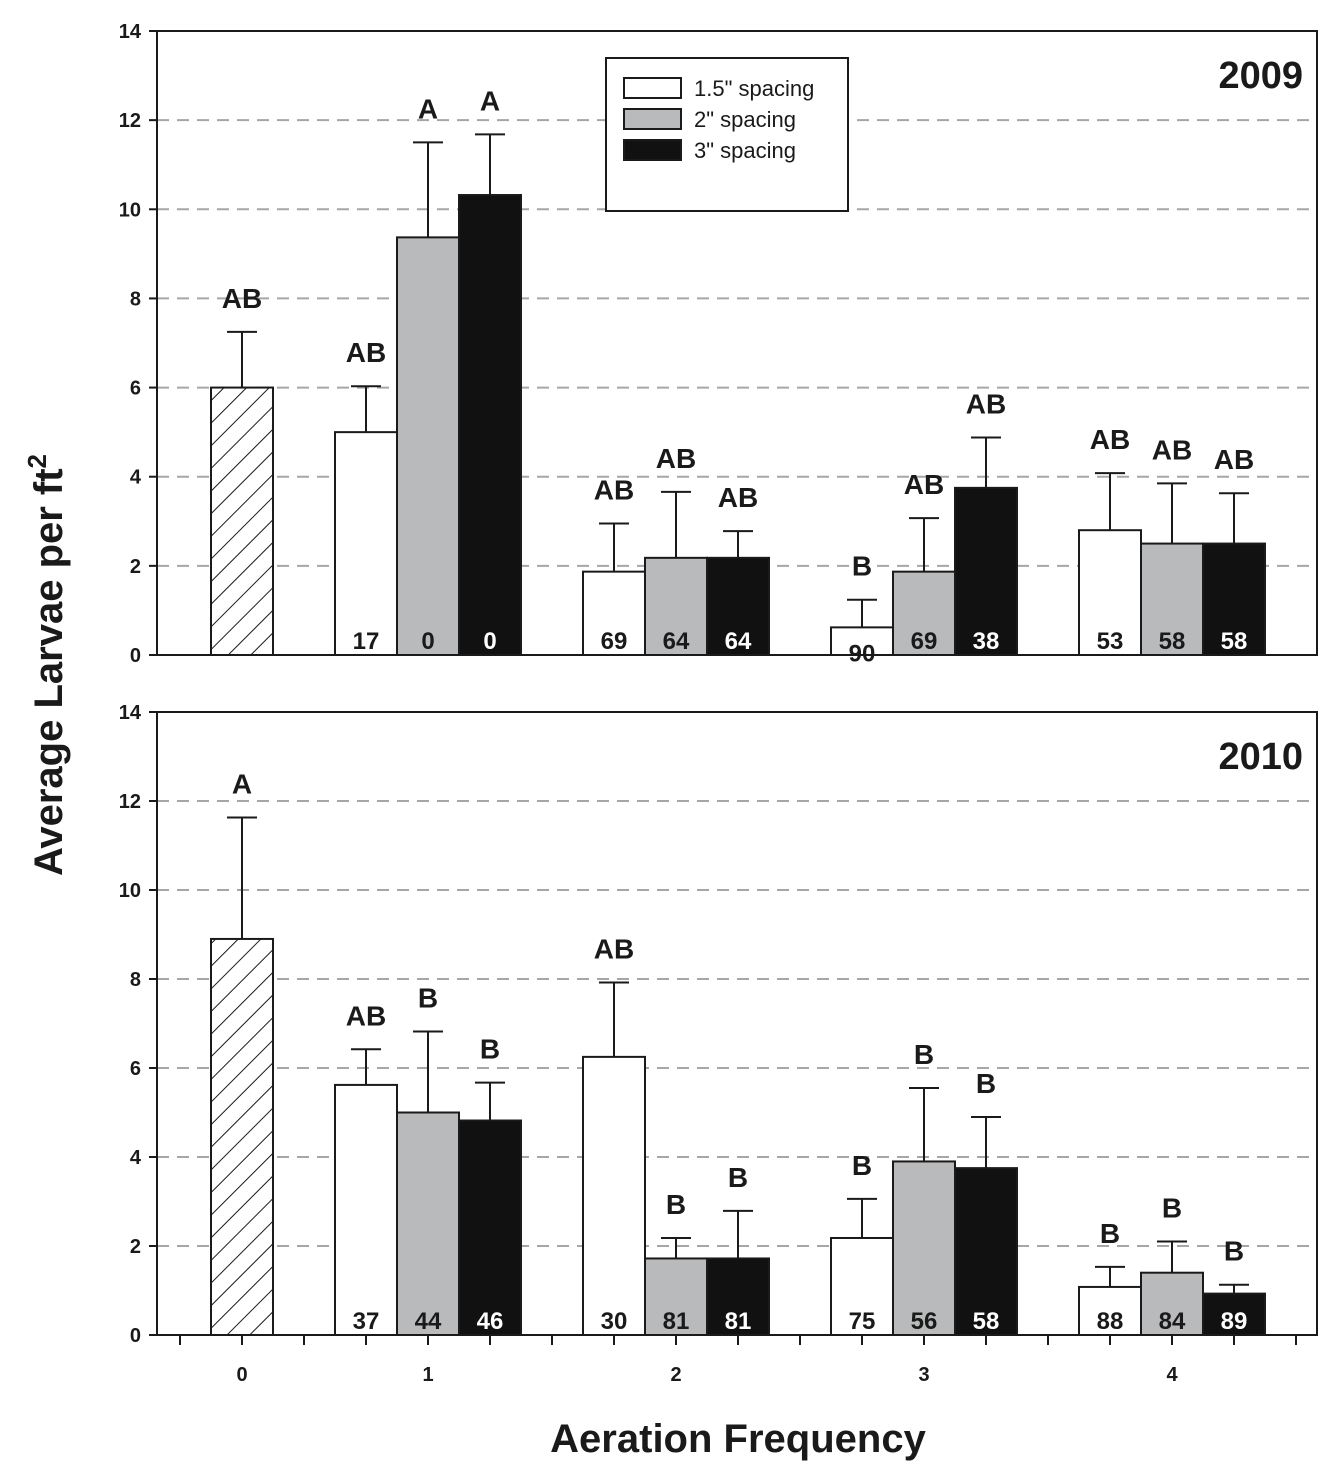  What do you see at coordinates (490, 1321) in the screenshot?
I see `data-label: 46` at bounding box center [490, 1321].